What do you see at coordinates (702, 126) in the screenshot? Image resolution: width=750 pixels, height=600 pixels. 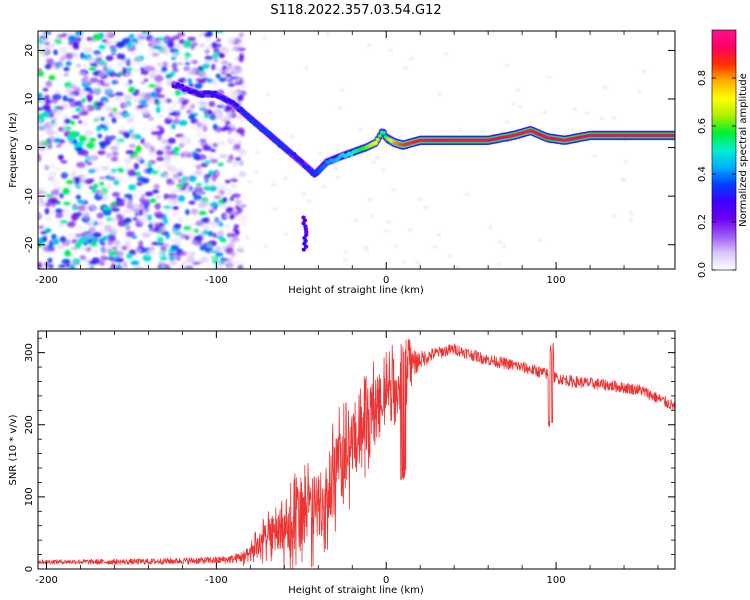 I see `colorbar-tick-label: 0.6` at bounding box center [702, 126].